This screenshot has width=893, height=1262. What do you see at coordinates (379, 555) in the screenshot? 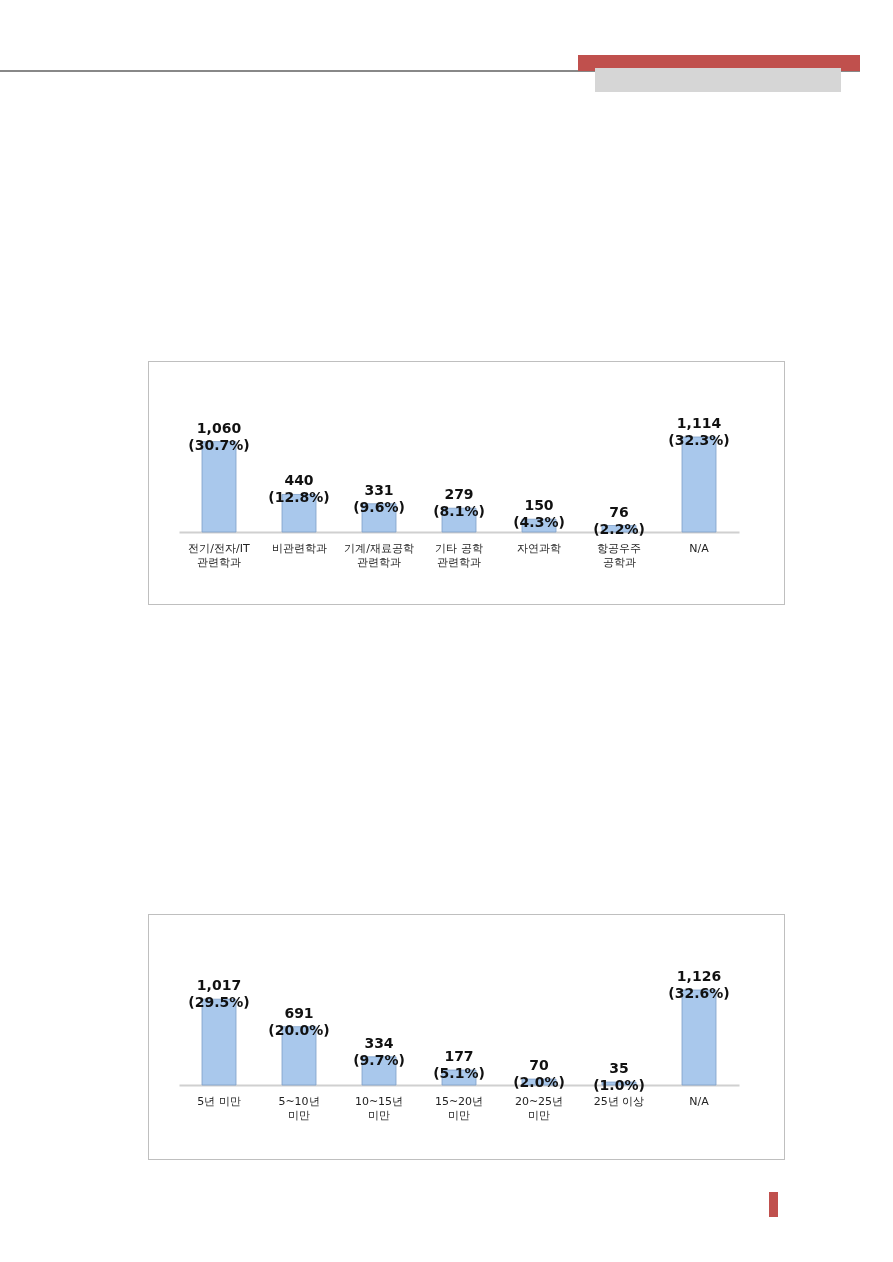
I see `x-tick-label: 기계/재료공학 관련학과` at bounding box center [379, 555].